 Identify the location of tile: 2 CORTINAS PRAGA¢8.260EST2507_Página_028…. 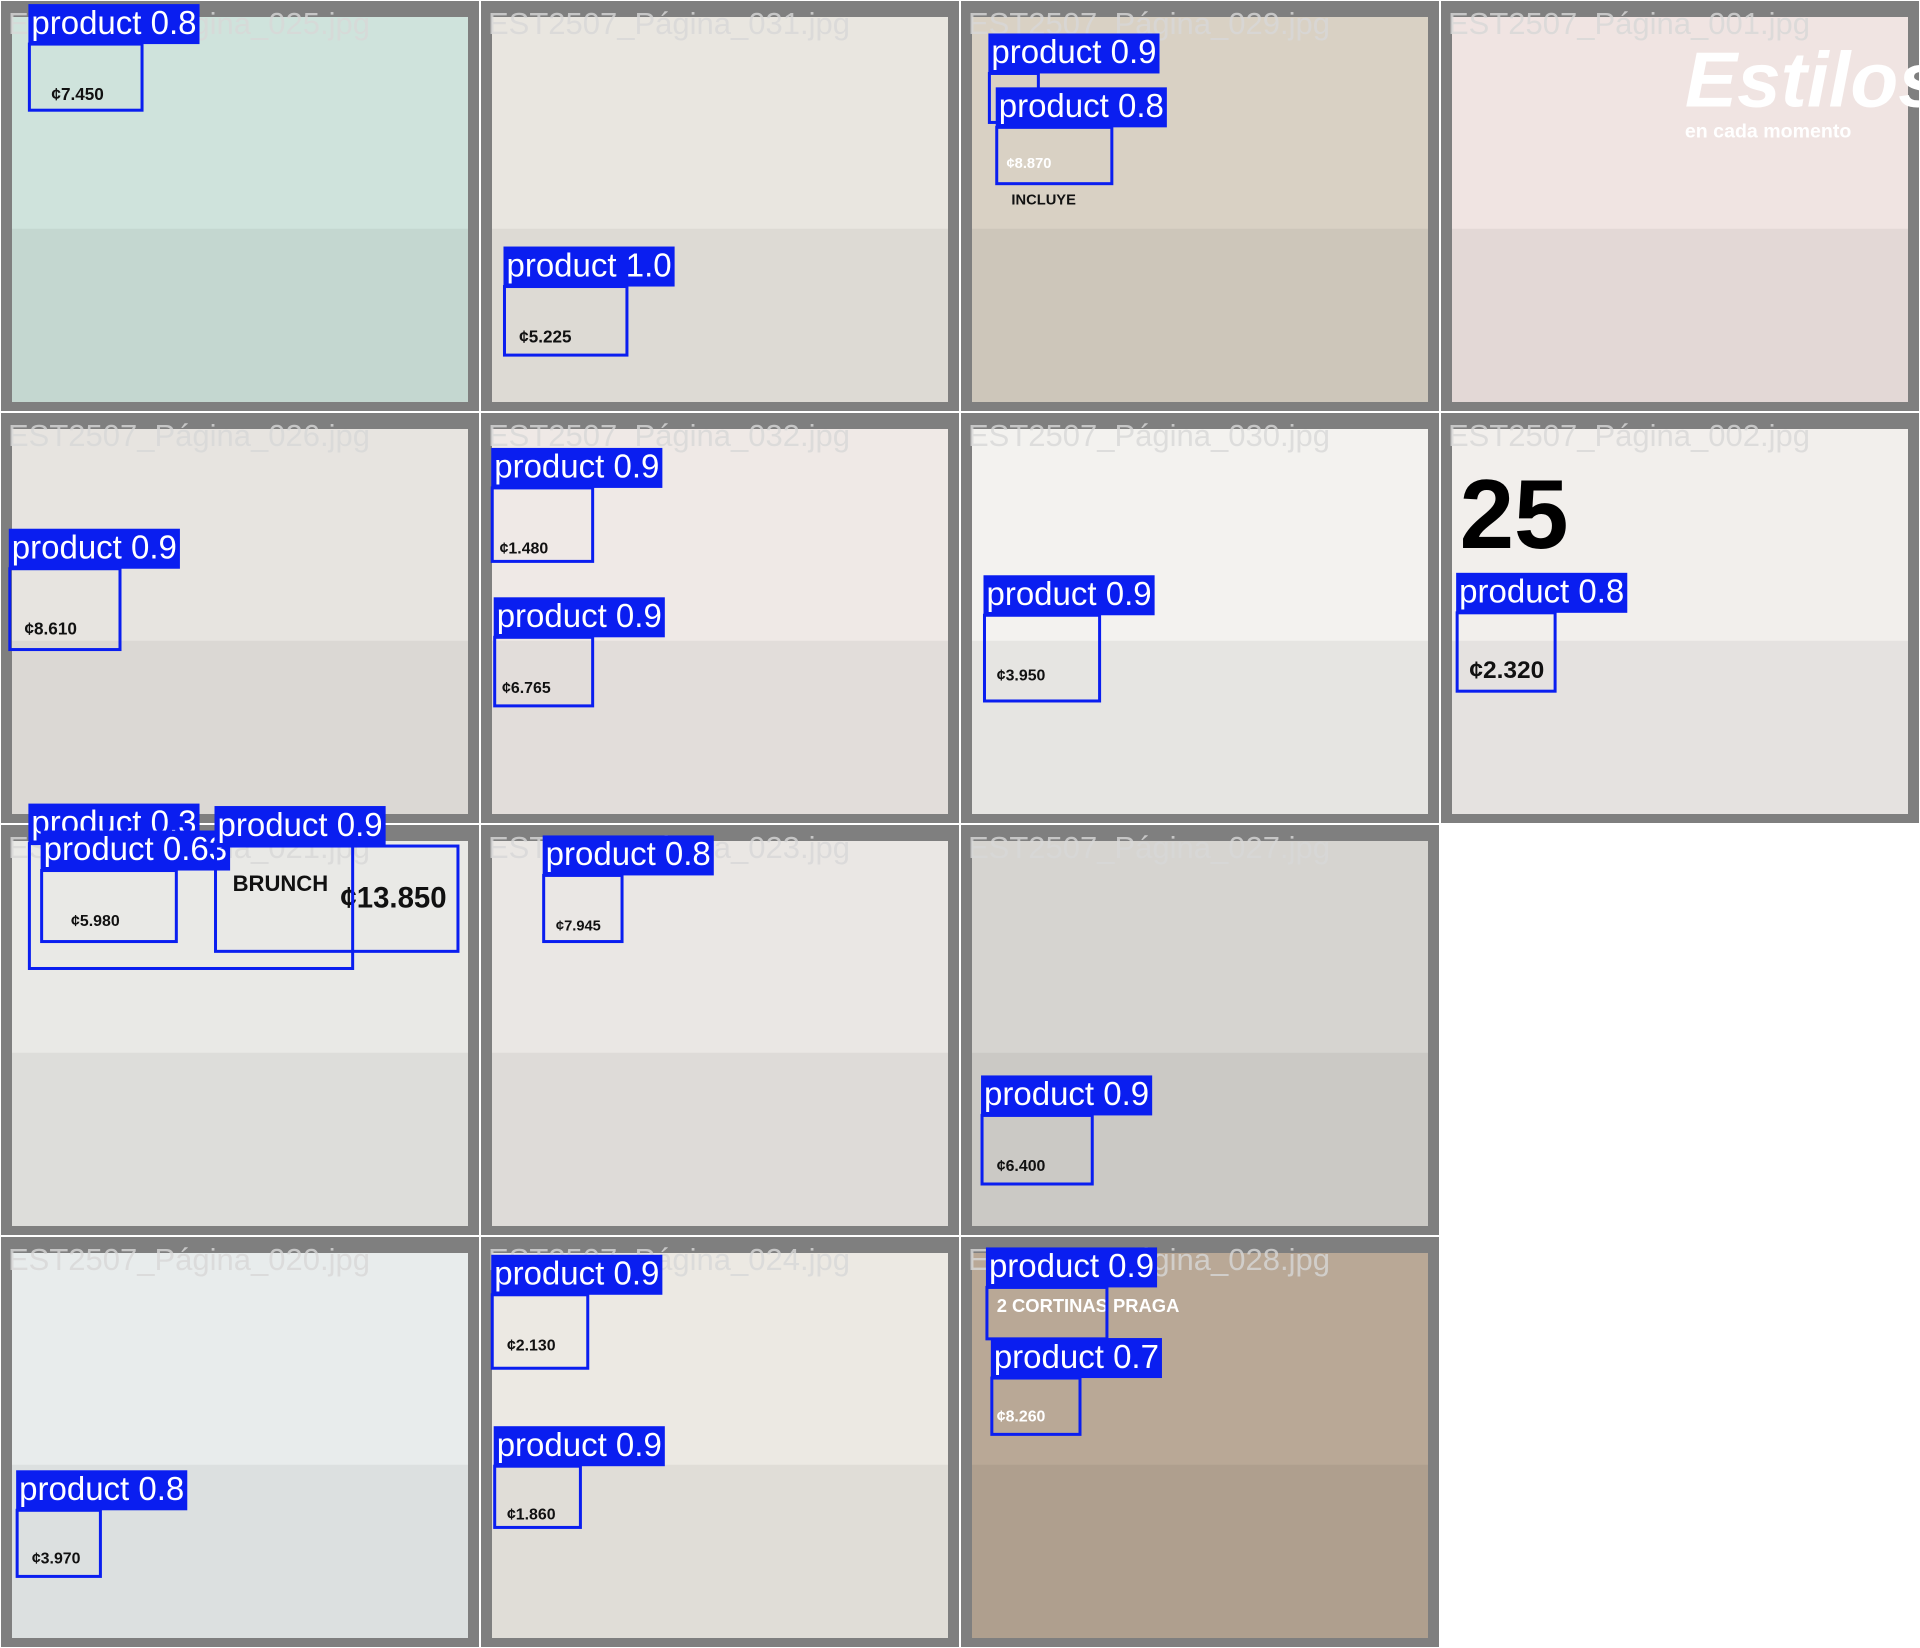
(1200, 1442).